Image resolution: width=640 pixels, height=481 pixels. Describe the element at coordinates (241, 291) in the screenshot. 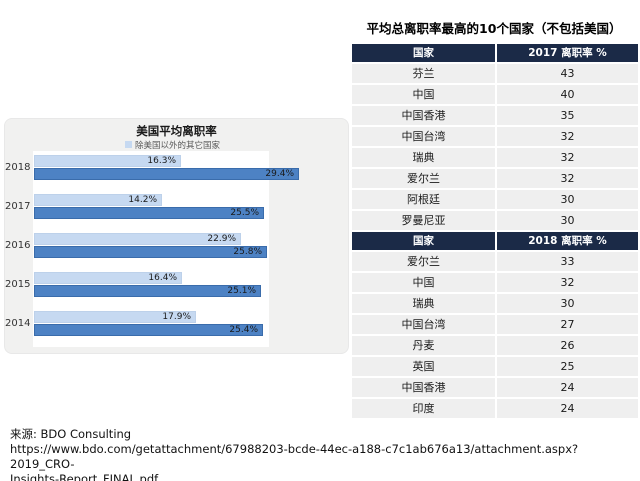

I see `bar-value-label: 25.1%` at that location.